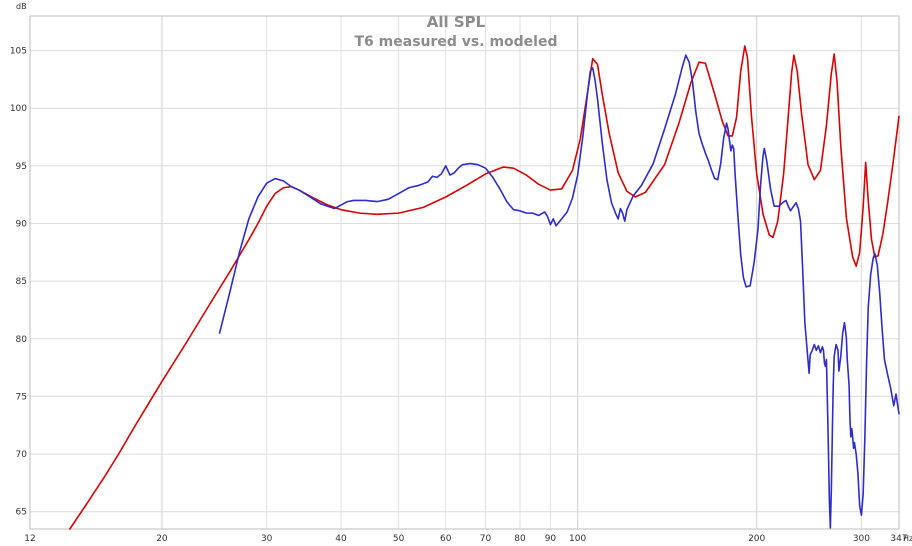 Image resolution: width=912 pixels, height=546 pixels. Describe the element at coordinates (21, 282) in the screenshot. I see `y-tick-label: 85` at that location.